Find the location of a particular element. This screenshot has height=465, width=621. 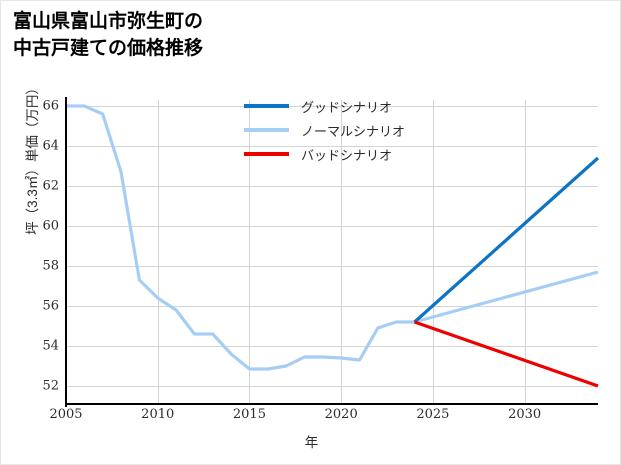

x-tick-label: 2005 is located at coordinates (66, 414).